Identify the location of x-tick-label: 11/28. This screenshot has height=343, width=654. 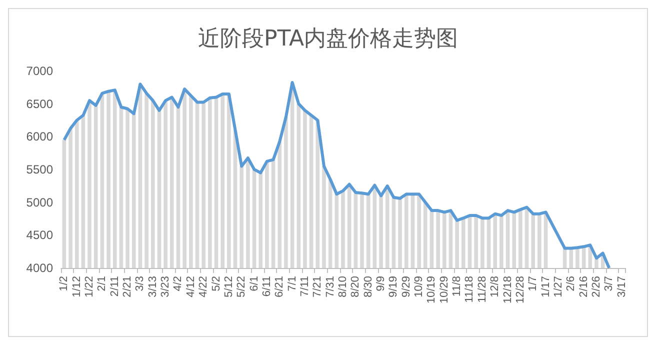
(482, 289).